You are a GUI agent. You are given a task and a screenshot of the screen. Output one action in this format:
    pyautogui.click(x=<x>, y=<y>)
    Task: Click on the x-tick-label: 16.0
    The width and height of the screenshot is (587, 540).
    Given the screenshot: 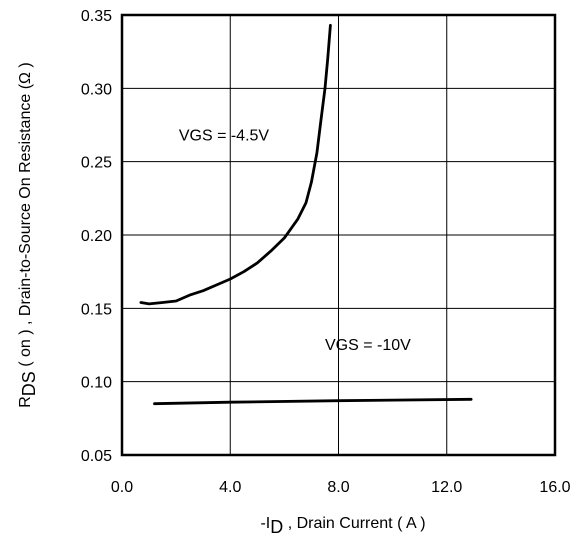 What is the action you would take?
    pyautogui.click(x=554, y=487)
    